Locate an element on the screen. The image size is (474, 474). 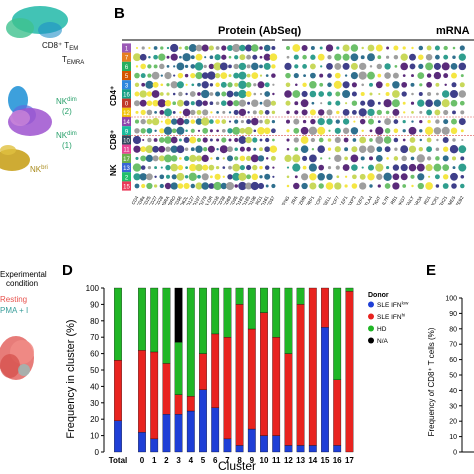
protein-column-label: CD62L is located at coordinates (184, 200).